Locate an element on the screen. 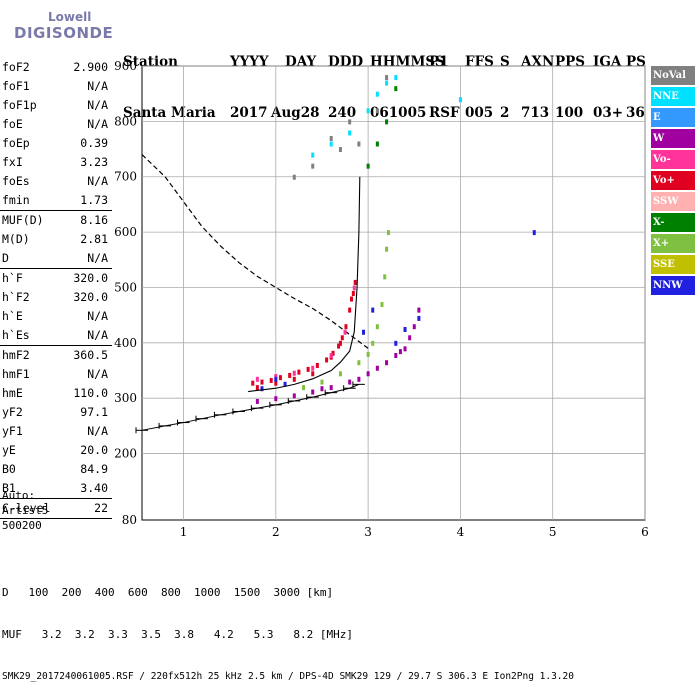  legend-item-nne: NNE is located at coordinates (673, 96).